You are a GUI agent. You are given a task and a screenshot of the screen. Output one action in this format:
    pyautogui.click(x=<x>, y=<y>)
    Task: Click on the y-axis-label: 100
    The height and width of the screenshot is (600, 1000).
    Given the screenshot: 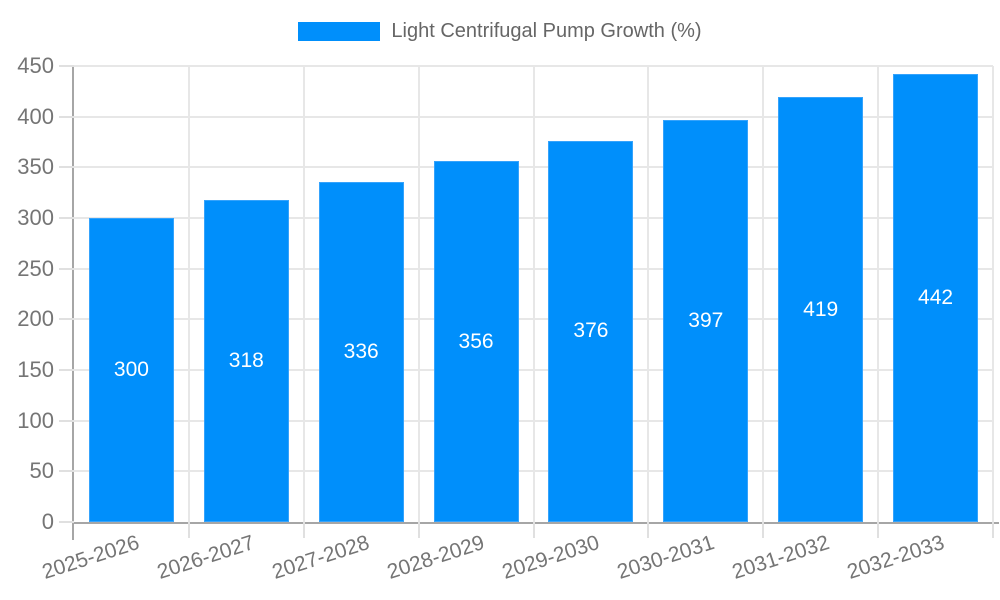 What is the action you would take?
    pyautogui.click(x=35, y=420)
    